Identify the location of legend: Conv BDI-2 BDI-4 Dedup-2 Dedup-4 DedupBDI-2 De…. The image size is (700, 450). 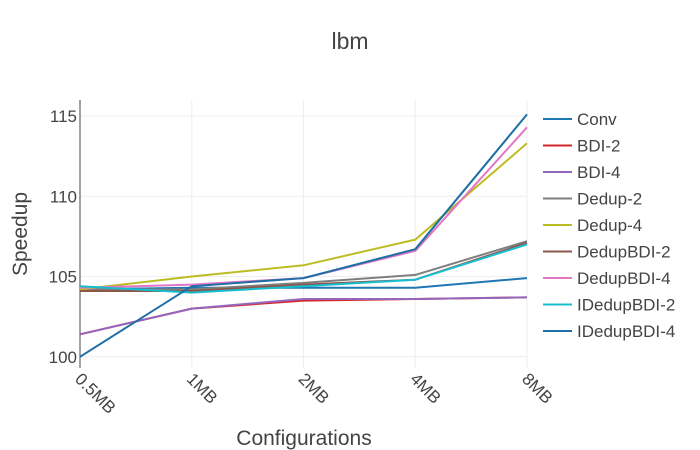
(609, 225).